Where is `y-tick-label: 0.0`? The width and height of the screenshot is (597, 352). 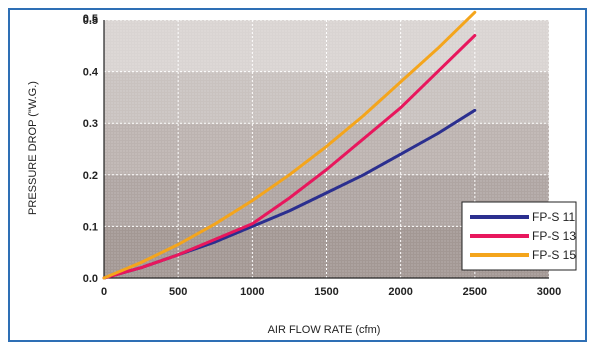 y-tick-label: 0.0 is located at coordinates (90, 279).